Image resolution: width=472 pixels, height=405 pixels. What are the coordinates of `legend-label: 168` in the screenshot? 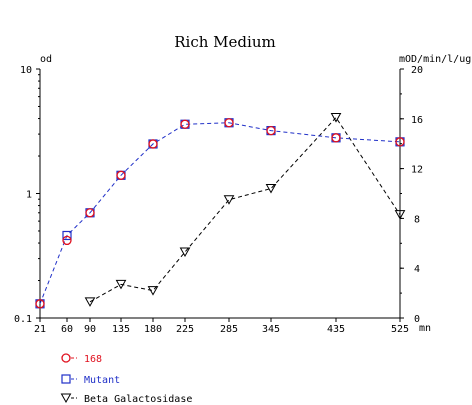 It's located at (93, 359).